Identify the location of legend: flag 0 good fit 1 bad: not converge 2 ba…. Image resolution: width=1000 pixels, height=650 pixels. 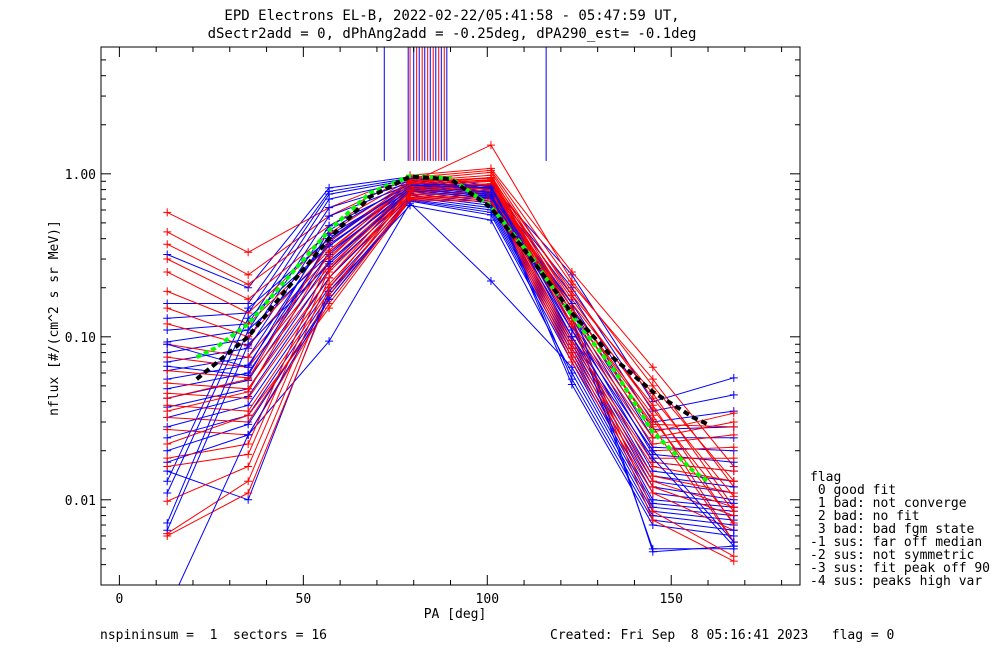
(900, 529).